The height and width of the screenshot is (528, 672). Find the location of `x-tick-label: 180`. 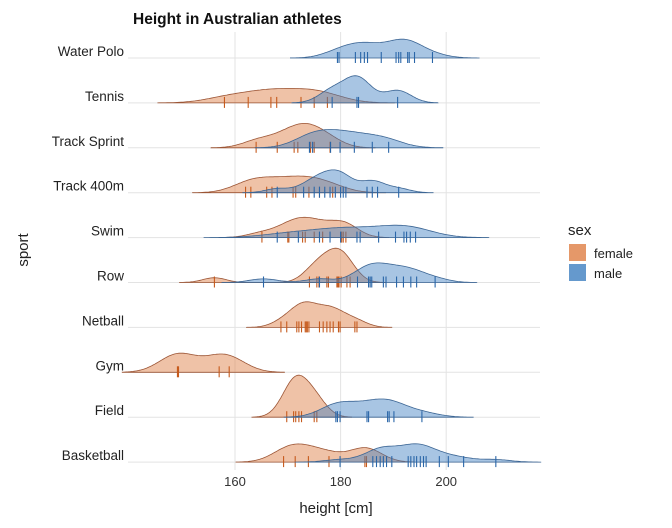

x-tick-label: 180 is located at coordinates (341, 481).